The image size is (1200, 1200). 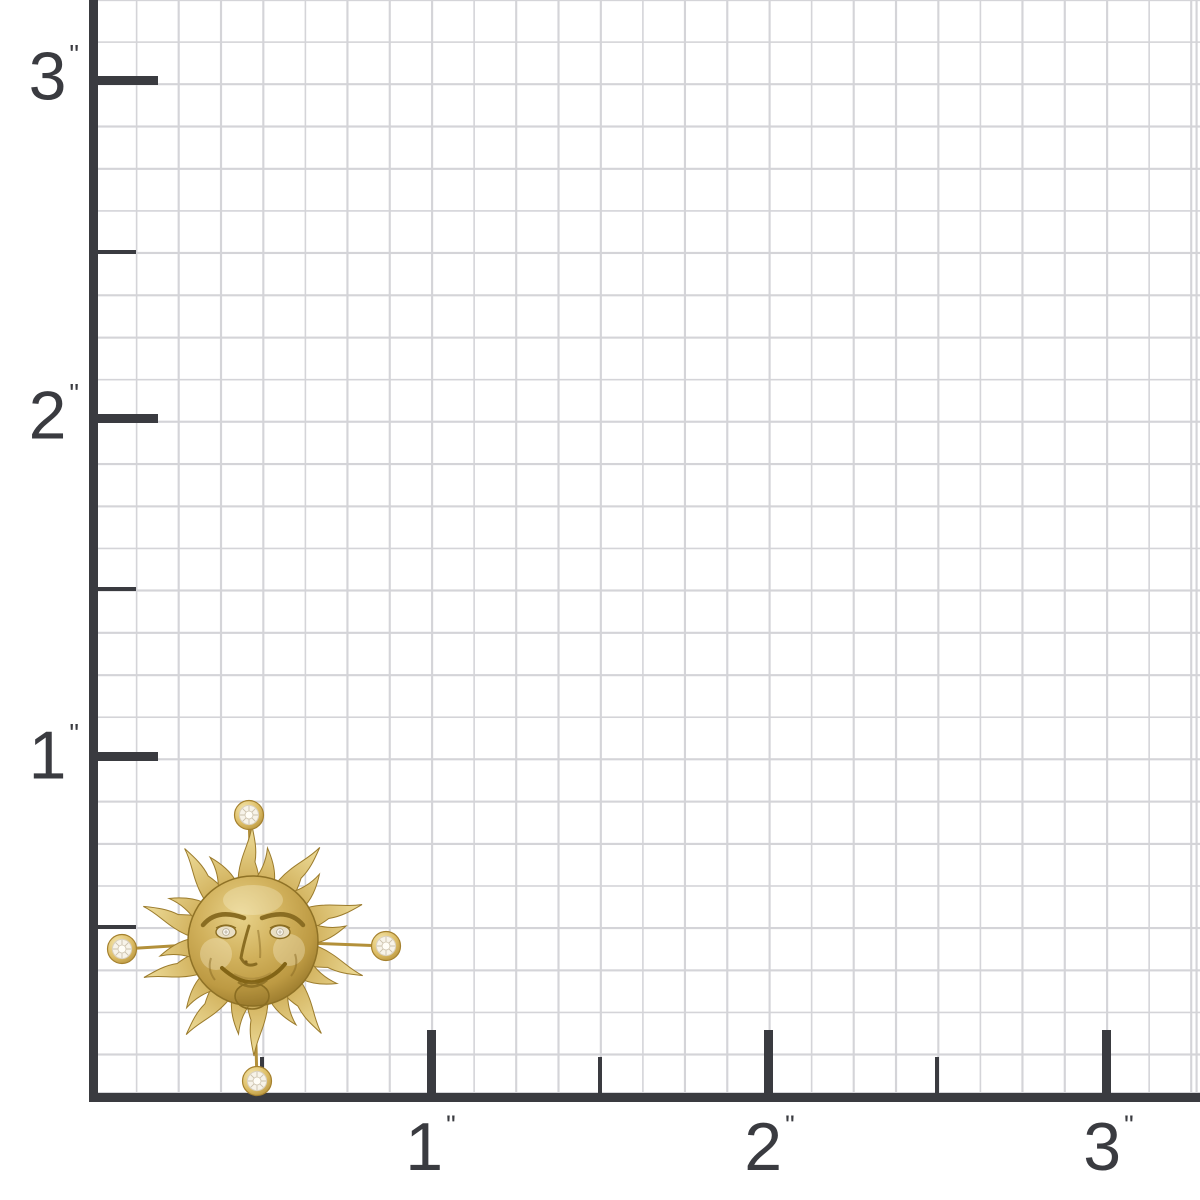 What do you see at coordinates (257, 1081) in the screenshot?
I see `bezel-diamond-bottom` at bounding box center [257, 1081].